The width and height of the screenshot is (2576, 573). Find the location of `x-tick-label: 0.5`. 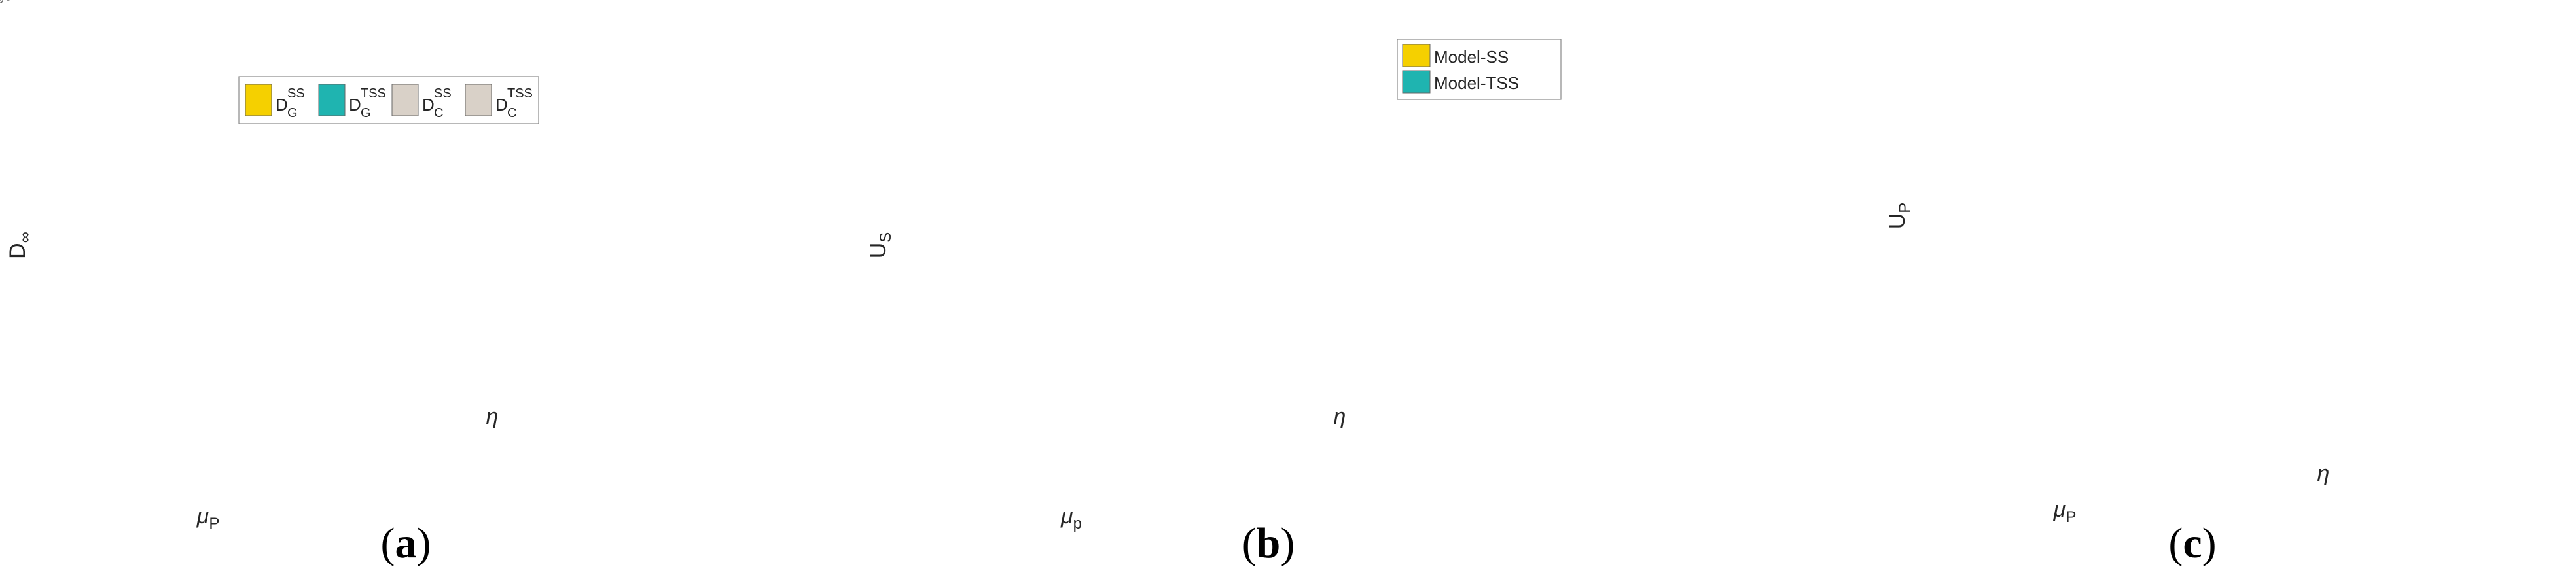

x-tick-label: 0.5 is located at coordinates (7, 2).